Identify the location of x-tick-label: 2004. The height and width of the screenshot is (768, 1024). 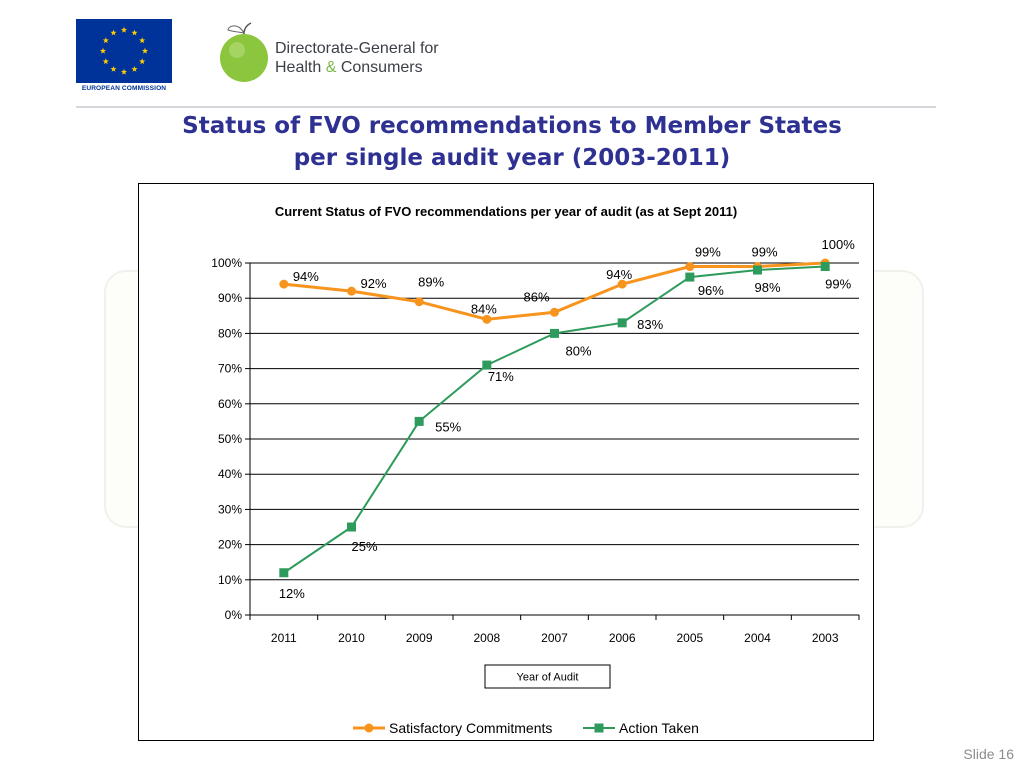
(757, 638).